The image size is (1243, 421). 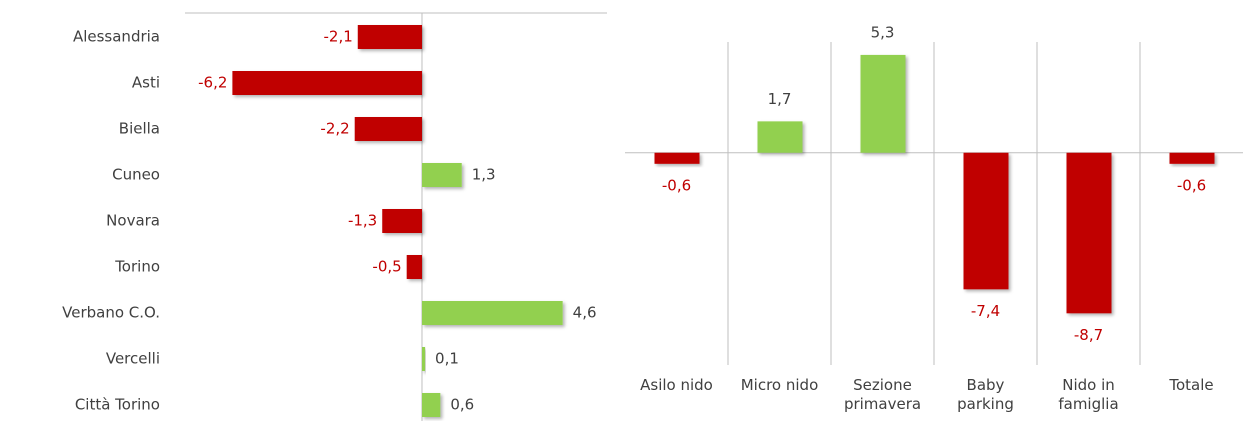 What do you see at coordinates (447, 359) in the screenshot?
I see `value-label: 0,1` at bounding box center [447, 359].